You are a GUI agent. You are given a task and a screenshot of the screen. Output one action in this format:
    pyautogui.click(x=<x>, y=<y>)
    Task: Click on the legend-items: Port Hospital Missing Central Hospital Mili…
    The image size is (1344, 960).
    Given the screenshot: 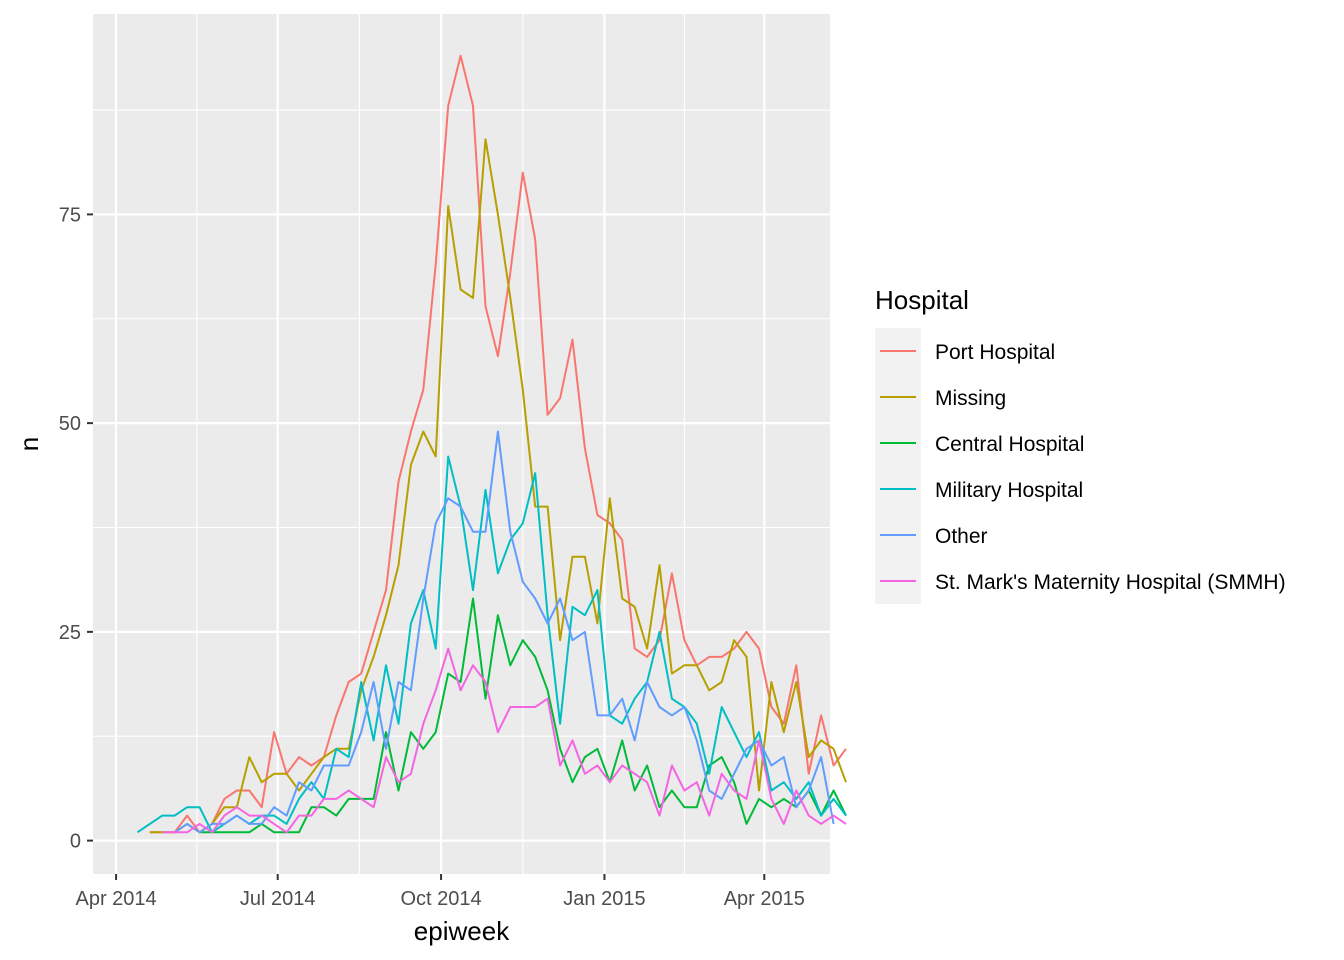 What is the action you would take?
    pyautogui.click(x=1083, y=467)
    